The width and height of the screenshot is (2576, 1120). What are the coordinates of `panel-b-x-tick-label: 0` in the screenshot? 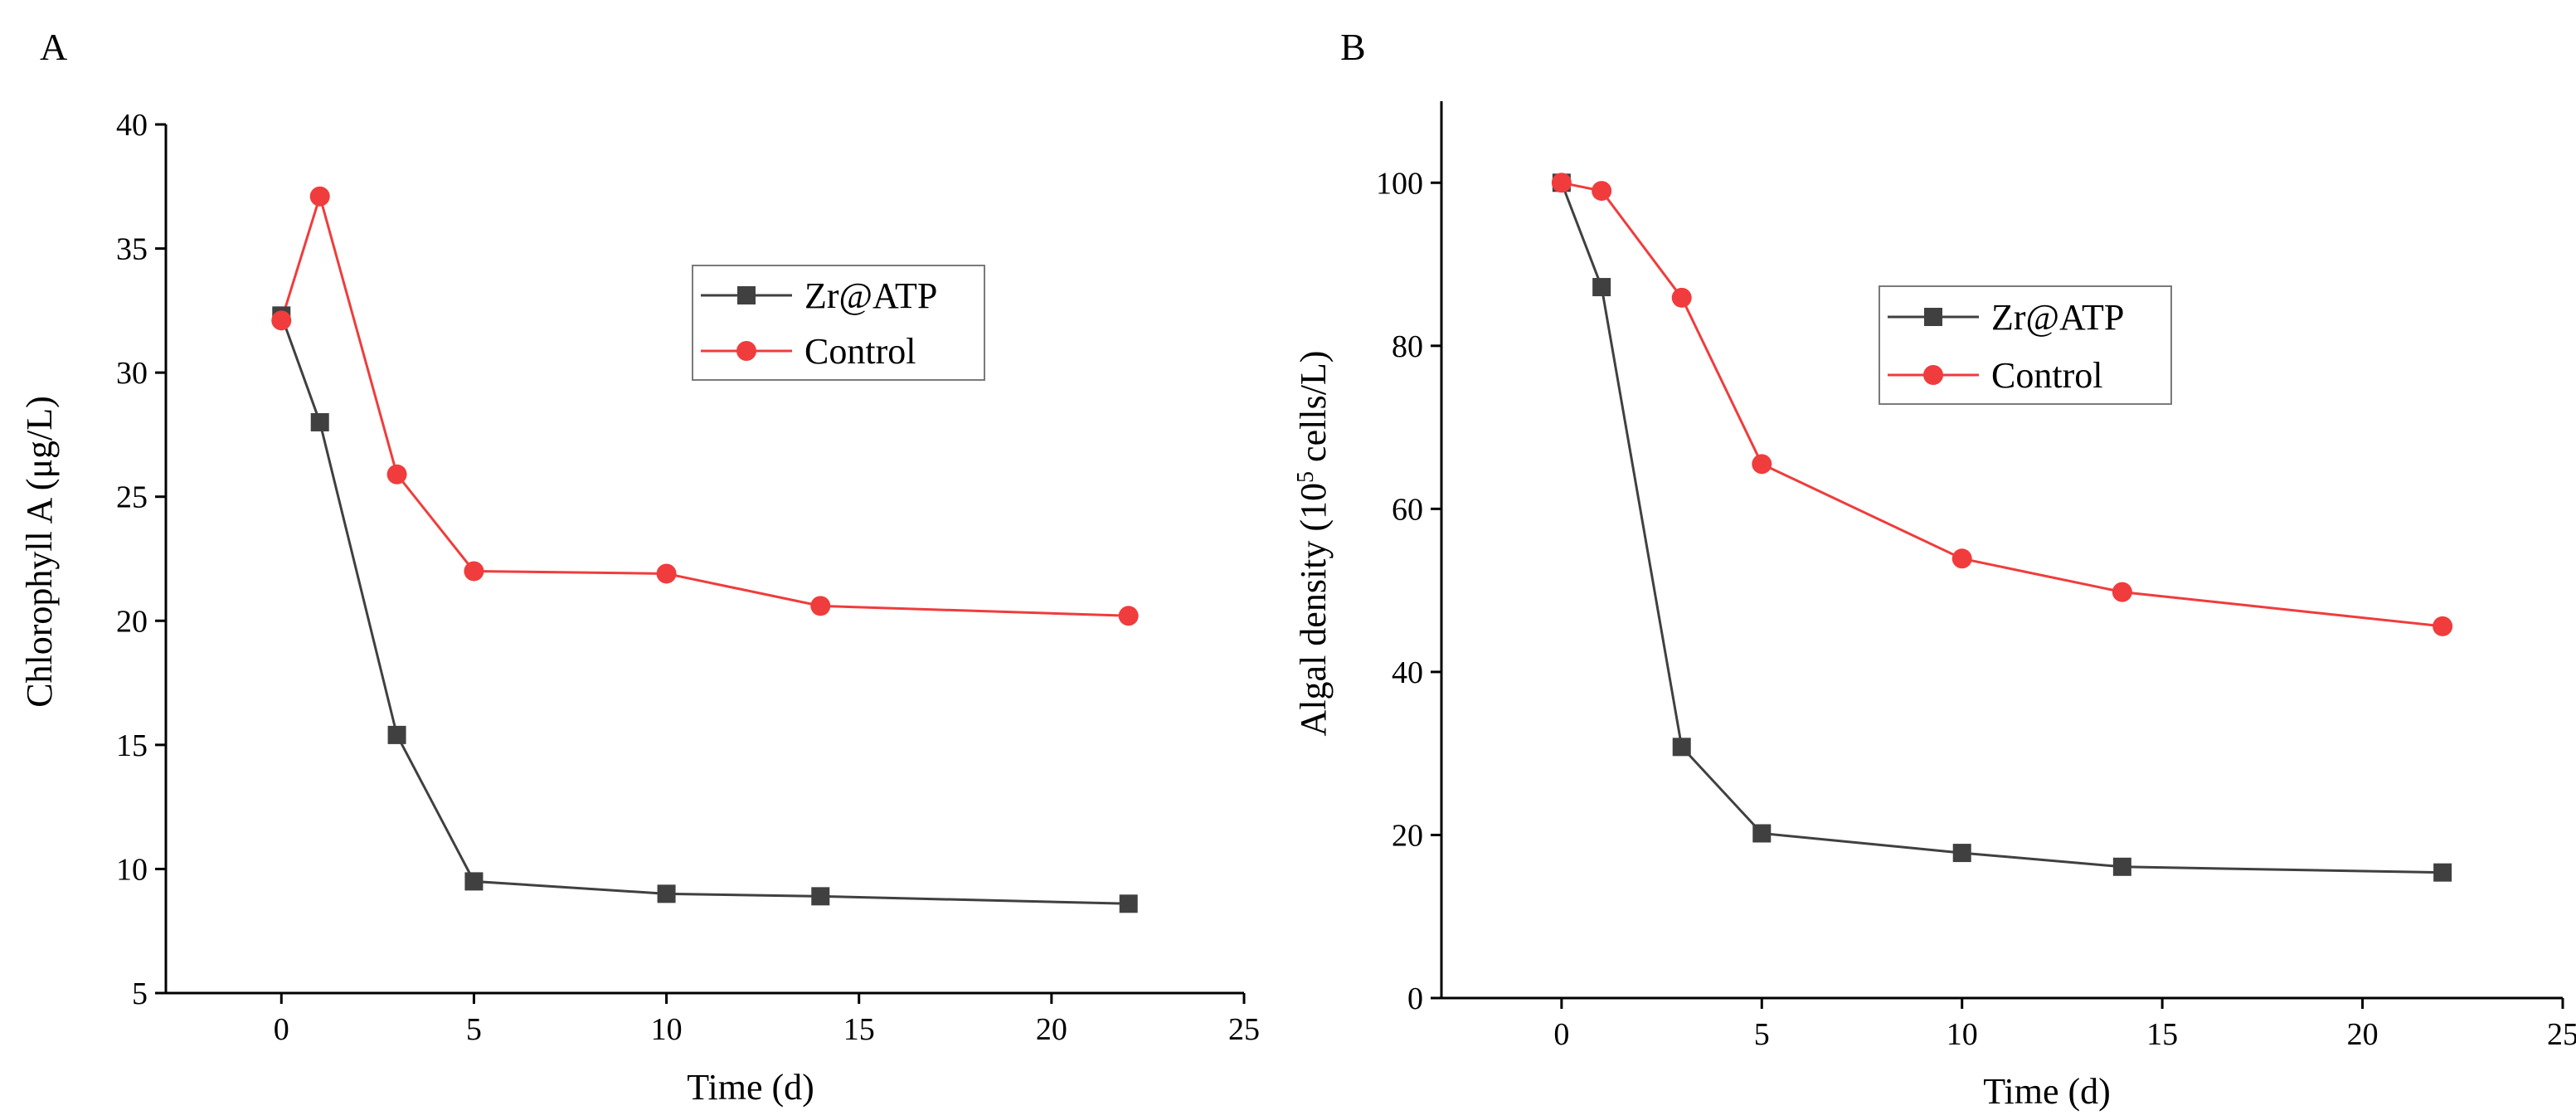 It's located at (1561, 1034).